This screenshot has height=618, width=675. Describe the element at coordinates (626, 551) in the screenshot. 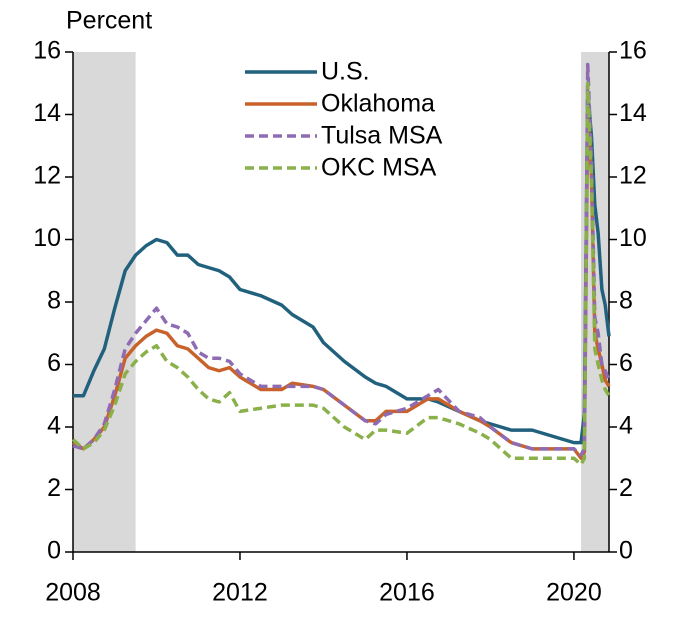

I see `y2-tick-label: 0` at that location.